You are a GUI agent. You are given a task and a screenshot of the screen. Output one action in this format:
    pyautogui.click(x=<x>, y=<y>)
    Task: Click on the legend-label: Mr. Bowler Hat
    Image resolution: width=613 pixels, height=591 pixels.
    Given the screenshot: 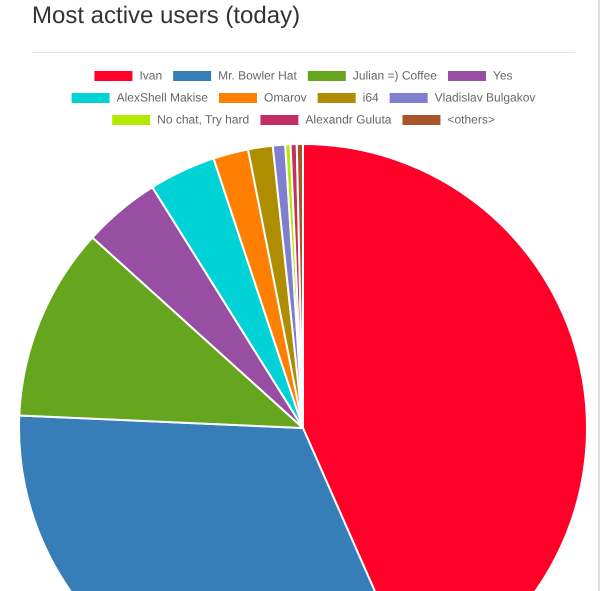 What is the action you would take?
    pyautogui.click(x=258, y=75)
    